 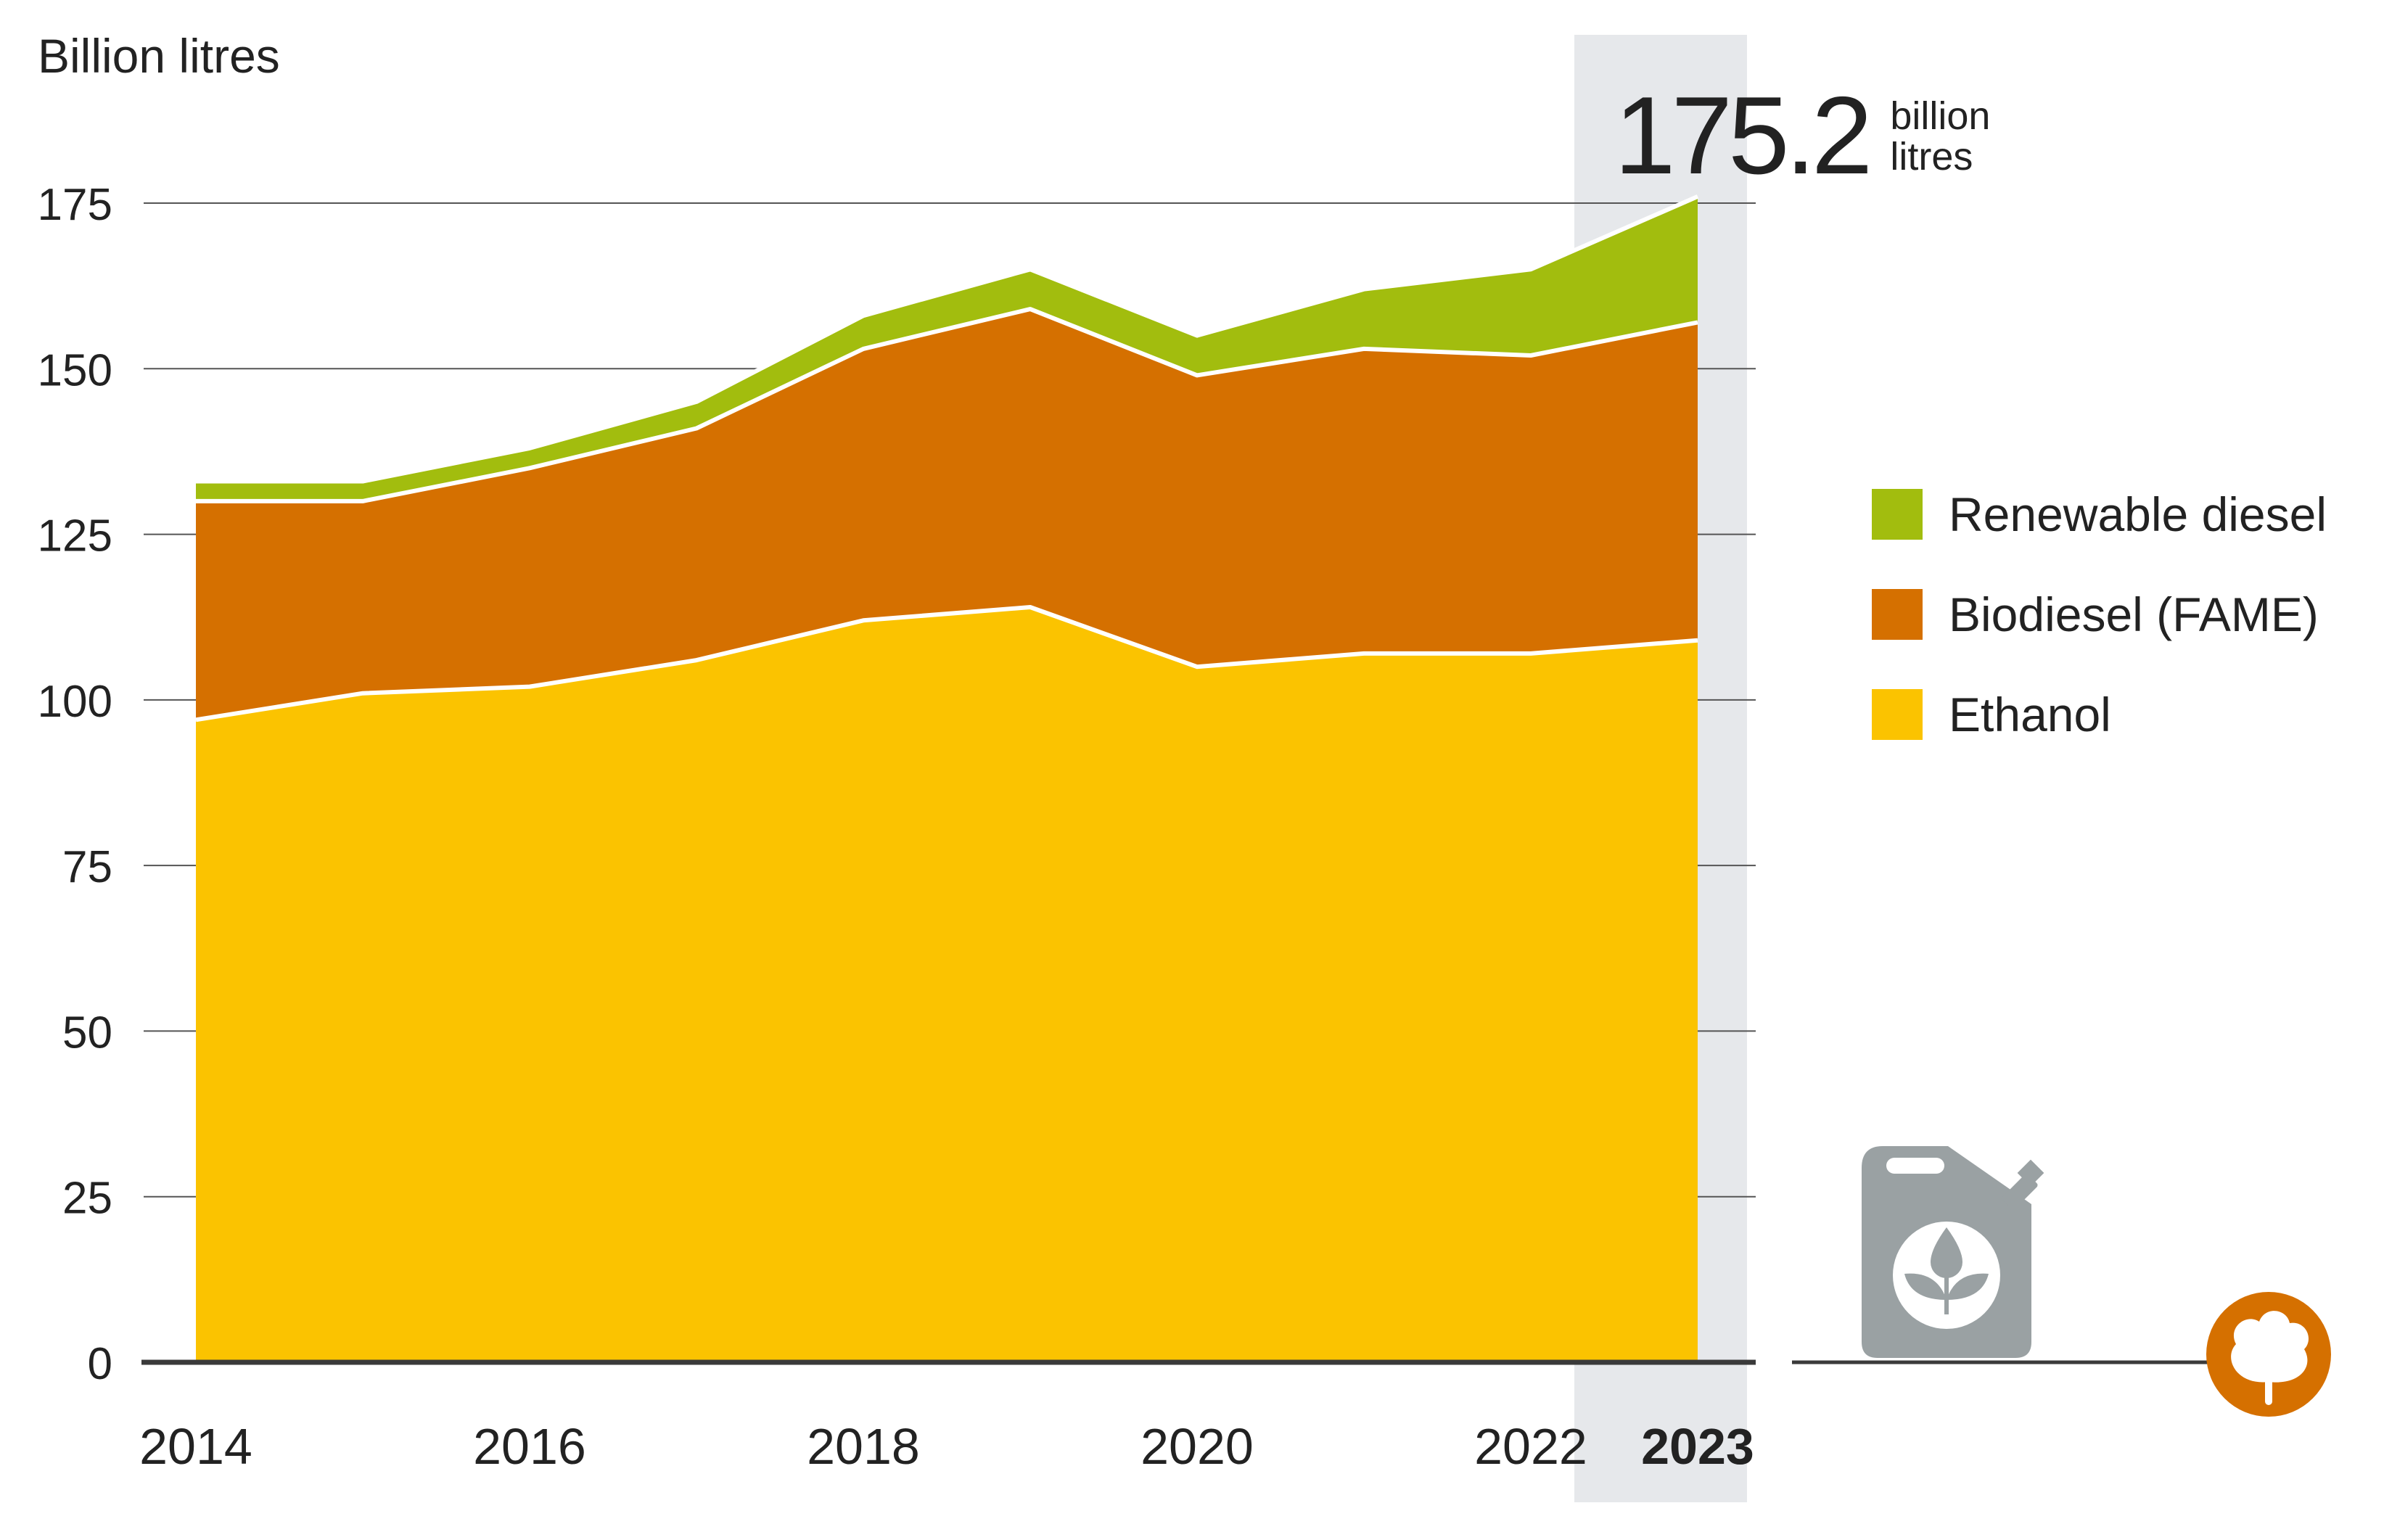 I want to click on legend-item-ethanol: Ethanol, so click(x=2099, y=714).